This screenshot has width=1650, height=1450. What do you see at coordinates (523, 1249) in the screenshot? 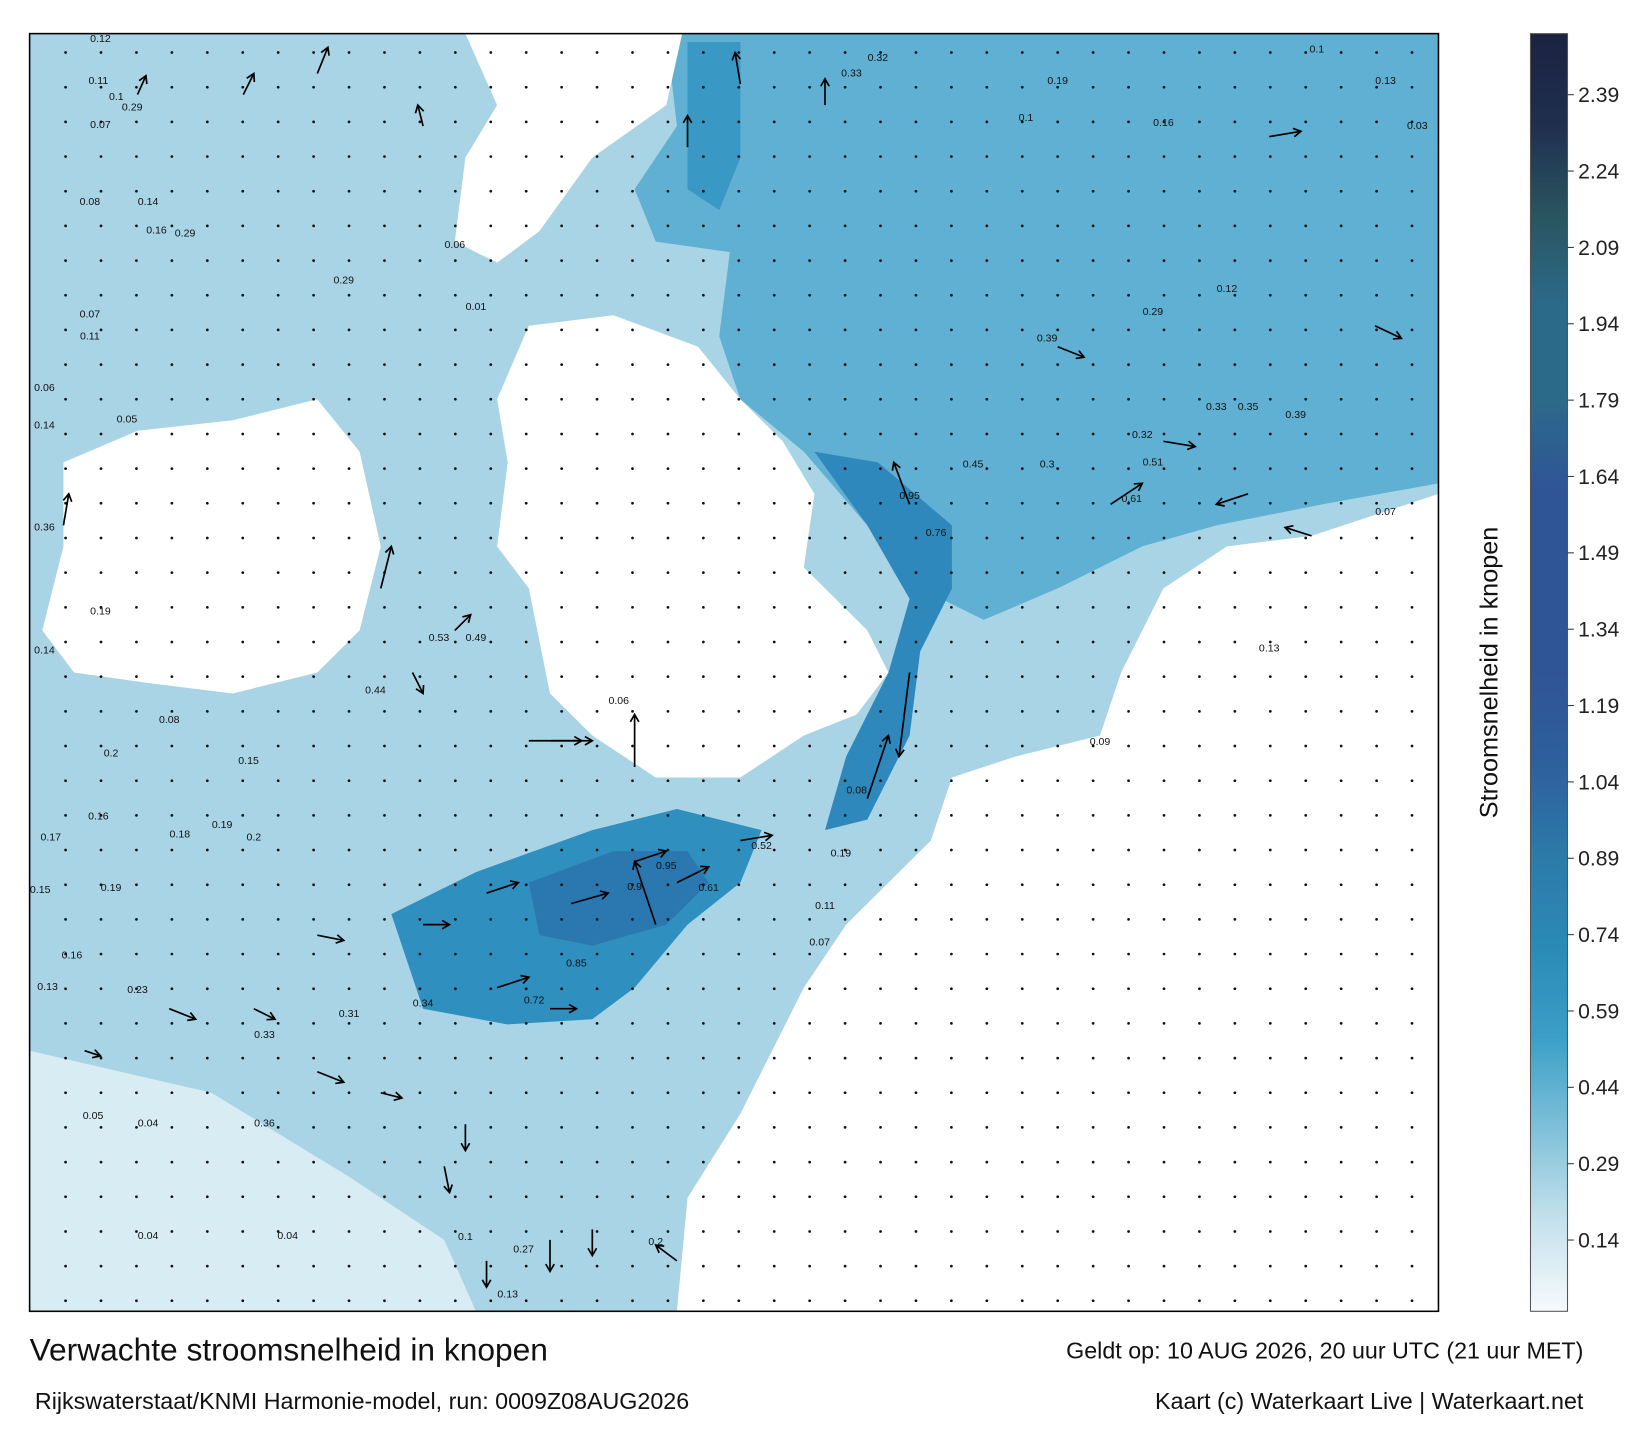
I see `speed-label: 0.27` at bounding box center [523, 1249].